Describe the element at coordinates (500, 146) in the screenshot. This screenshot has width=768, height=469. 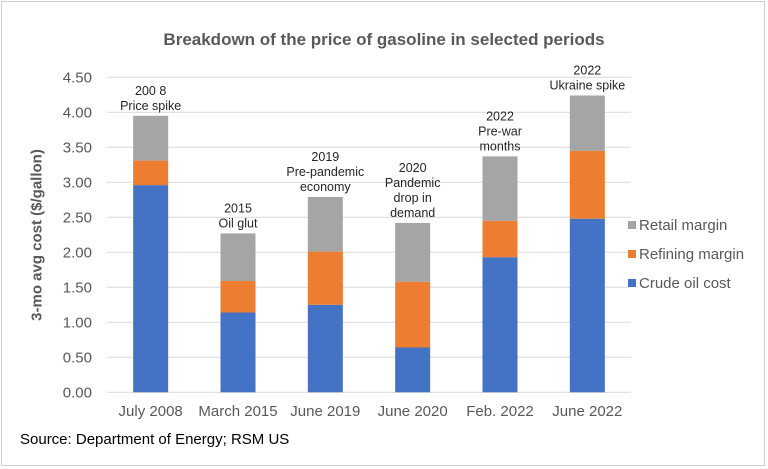
I see `bar-annotation: months` at that location.